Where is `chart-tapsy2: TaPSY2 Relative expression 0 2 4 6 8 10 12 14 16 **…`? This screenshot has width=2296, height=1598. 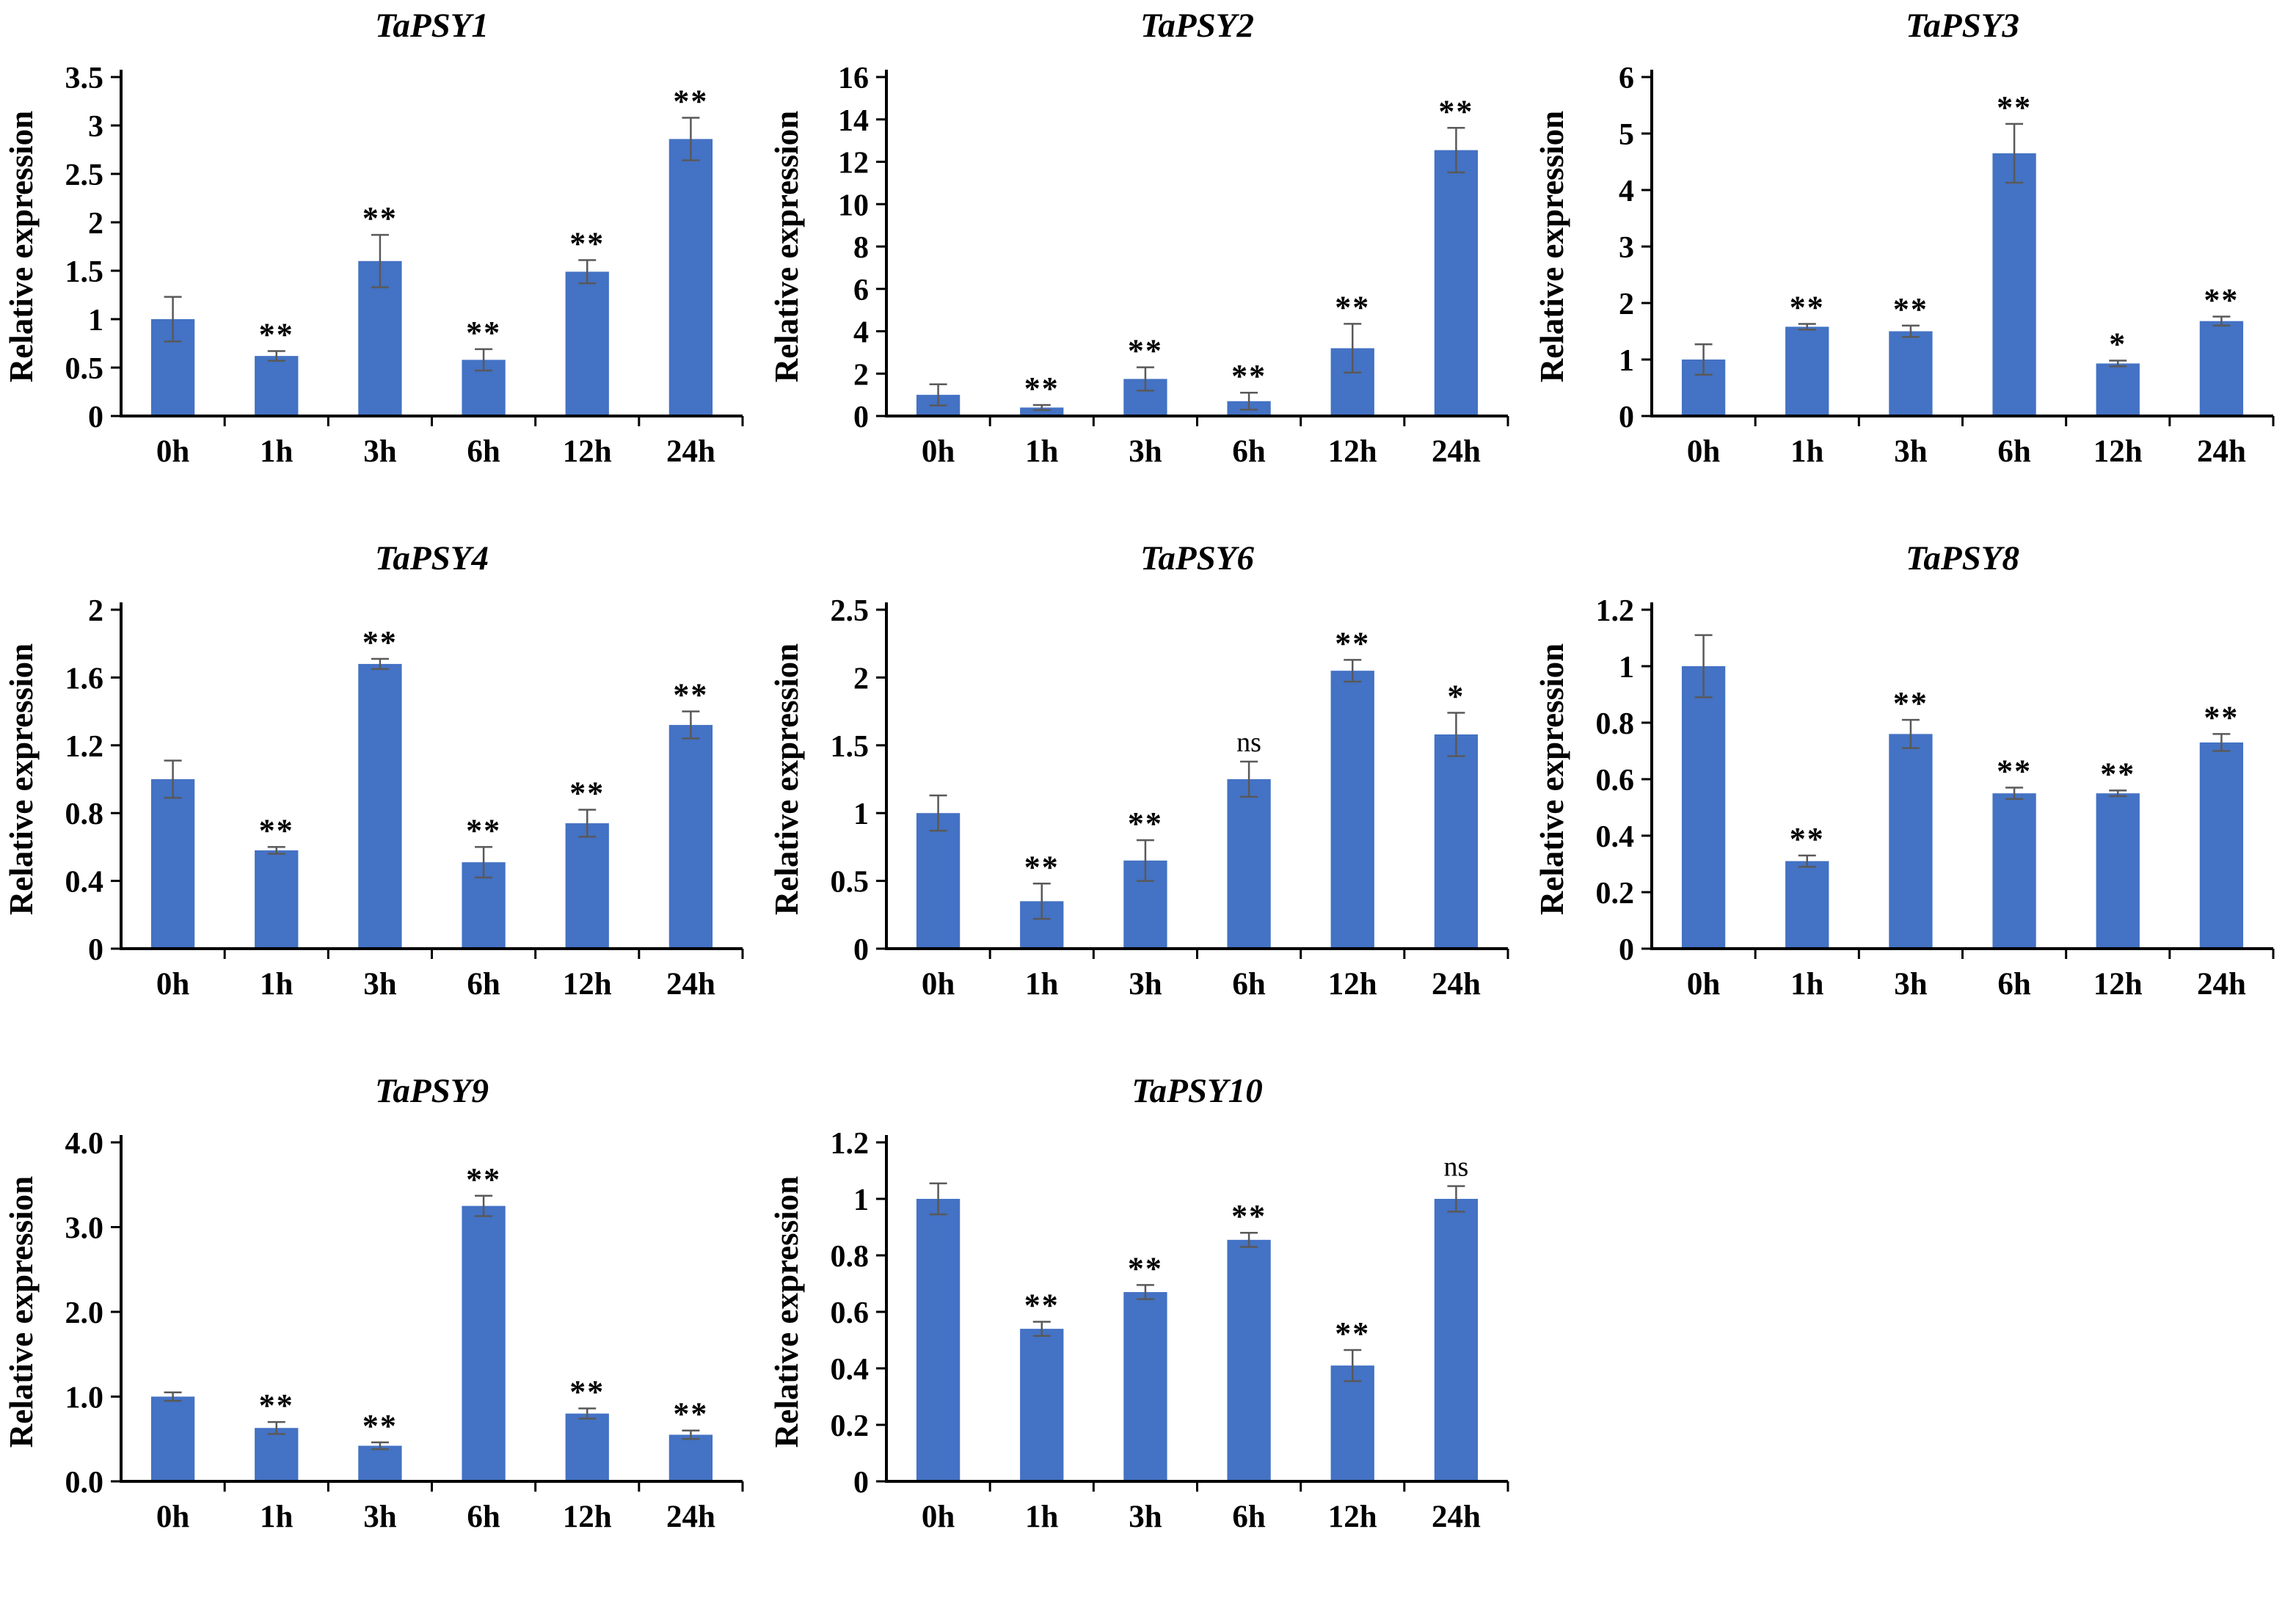 chart-tapsy2: TaPSY2 Relative expression 0 2 4 6 8 10 12 14 16 **… is located at coordinates (1138, 238).